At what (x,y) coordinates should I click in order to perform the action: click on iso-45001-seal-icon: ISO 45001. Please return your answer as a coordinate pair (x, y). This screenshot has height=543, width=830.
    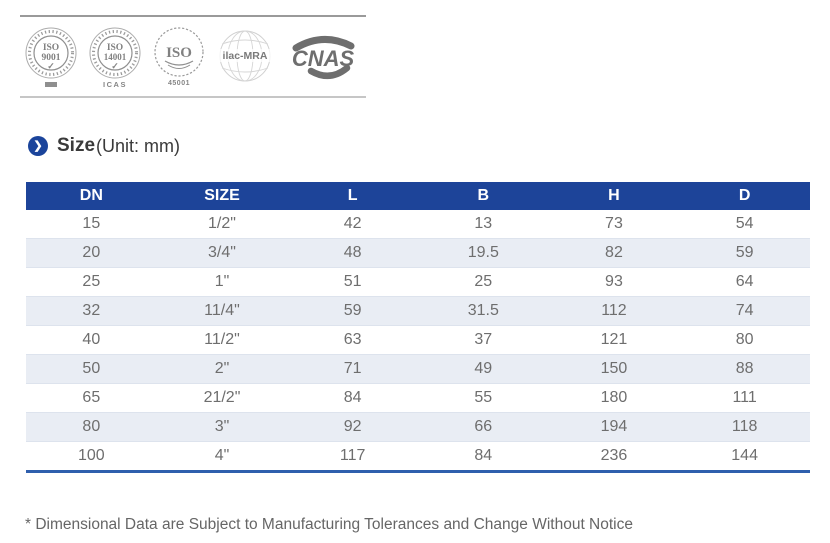
    Looking at the image, I should click on (179, 56).